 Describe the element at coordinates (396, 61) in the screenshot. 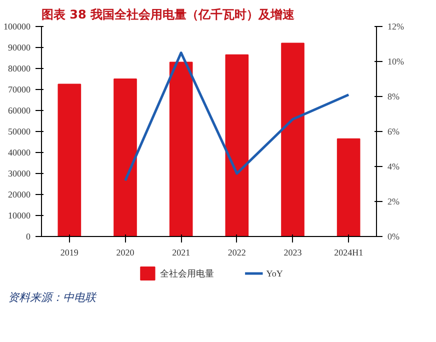

I see `y2-tick-label: 10%` at that location.